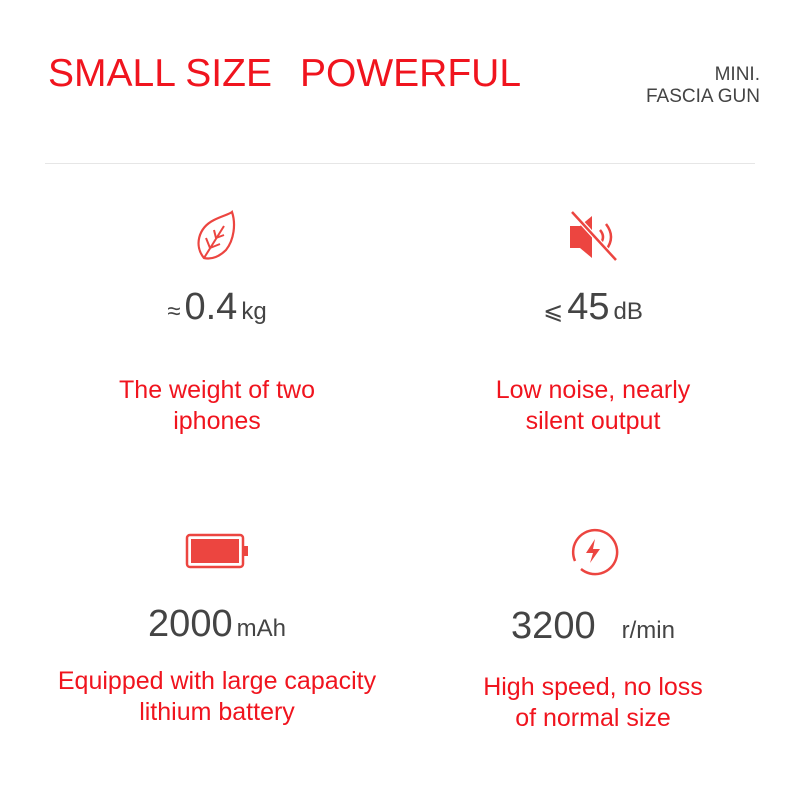  Describe the element at coordinates (593, 718) in the screenshot. I see `desc-line-2: of normal size` at that location.